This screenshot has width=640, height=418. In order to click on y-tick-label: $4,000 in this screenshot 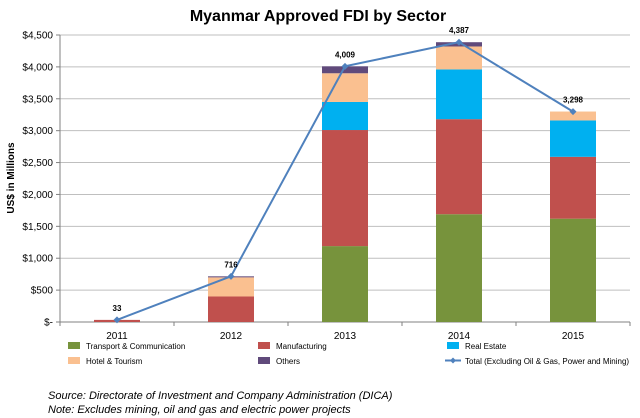, I will do `click(37, 67)`.